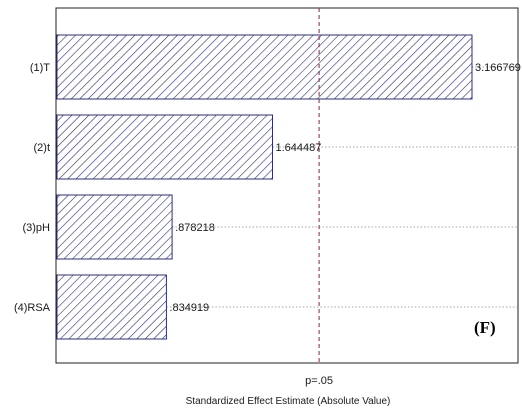  Describe the element at coordinates (40, 68) in the screenshot. I see `category-label: (1)T` at that location.